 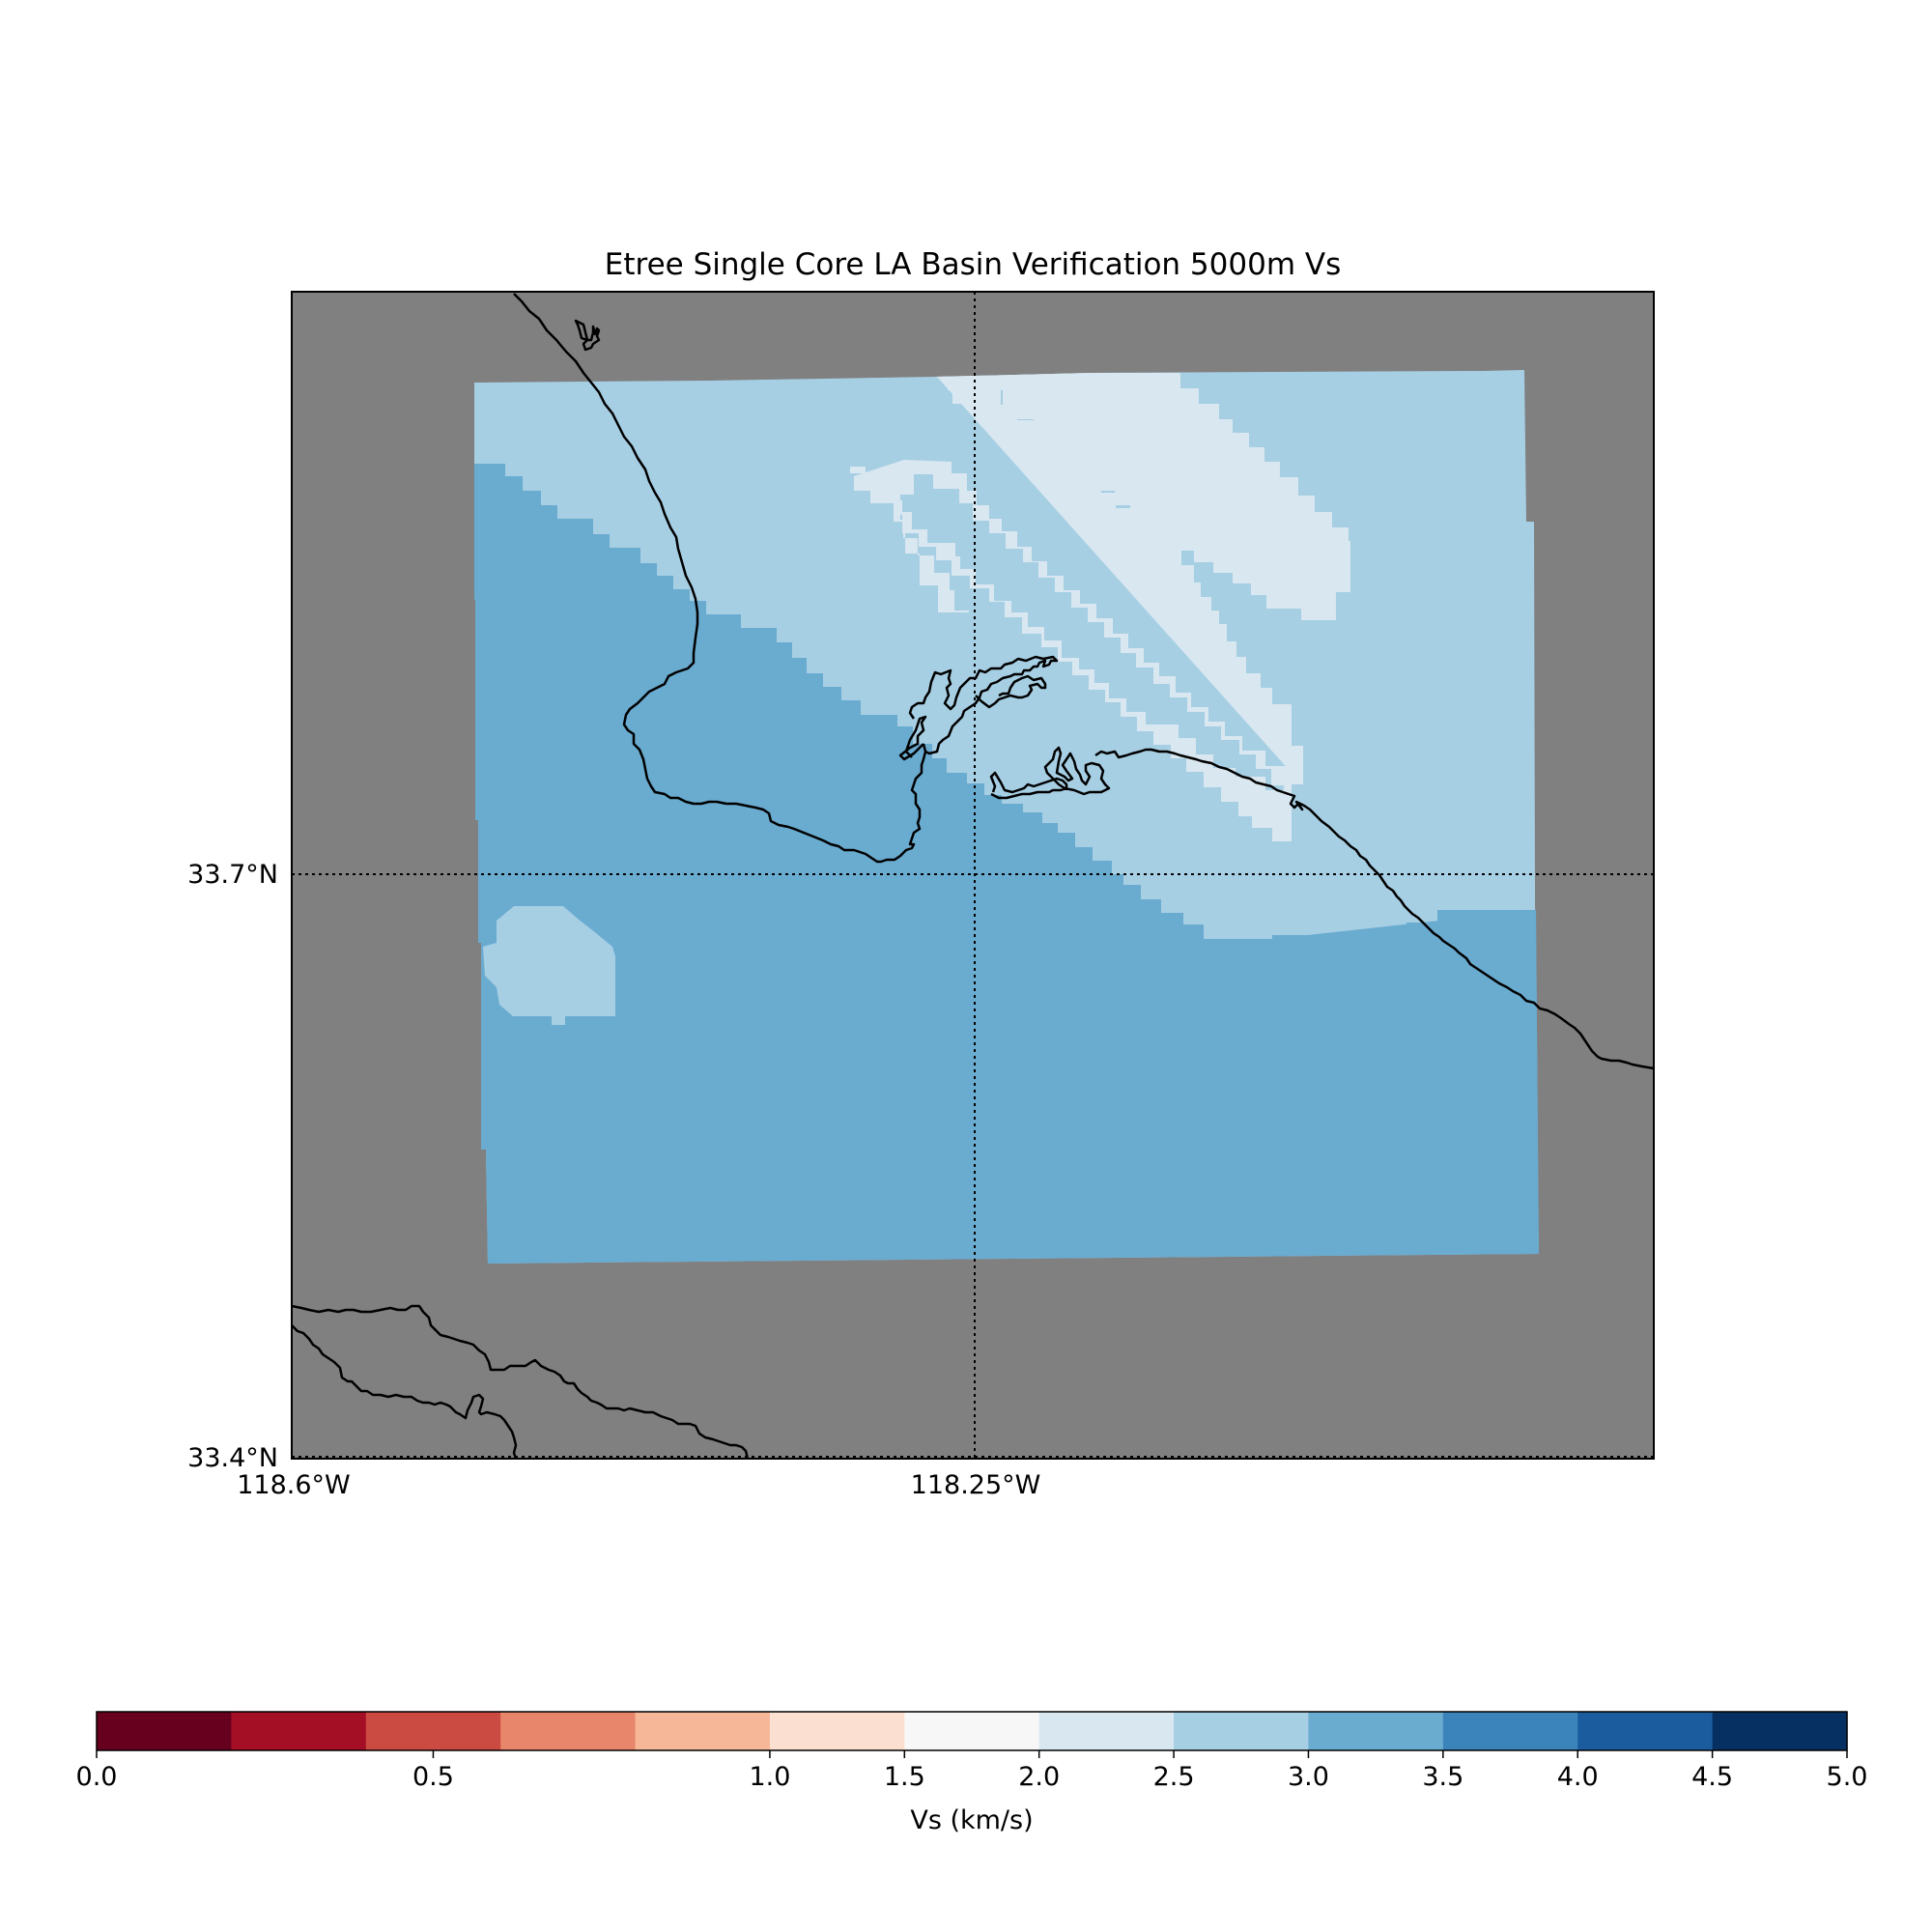 I want to click on vs-zone-offshore-patch, so click(x=549, y=965).